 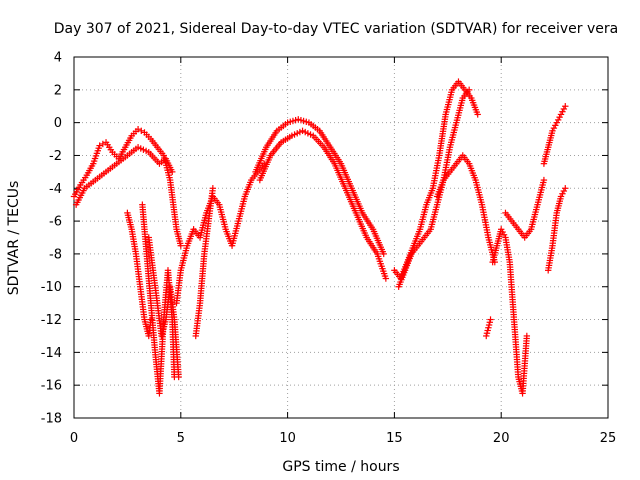 What do you see at coordinates (51, 386) in the screenshot?
I see `y-tick-label: -16` at bounding box center [51, 386].